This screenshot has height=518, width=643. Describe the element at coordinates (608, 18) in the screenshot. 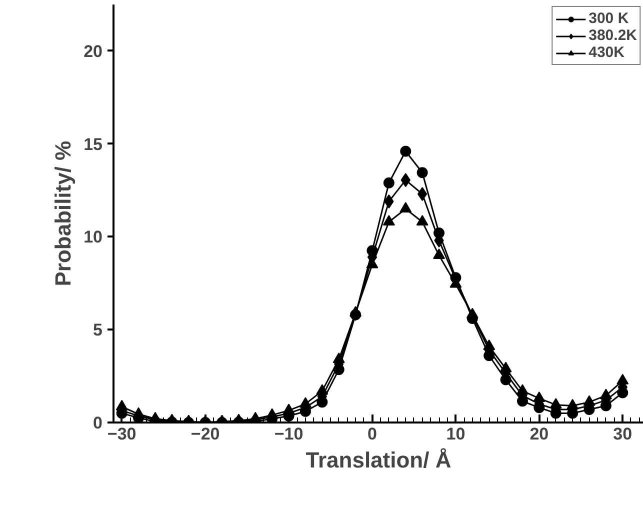

I see `legend-label: 300 K` at that location.